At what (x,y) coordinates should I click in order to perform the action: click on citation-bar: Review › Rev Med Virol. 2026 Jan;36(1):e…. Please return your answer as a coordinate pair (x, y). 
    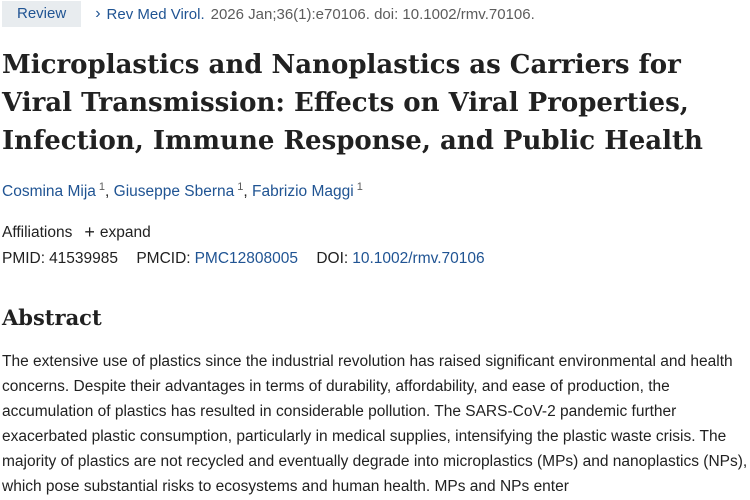
    Looking at the image, I should click on (267, 14).